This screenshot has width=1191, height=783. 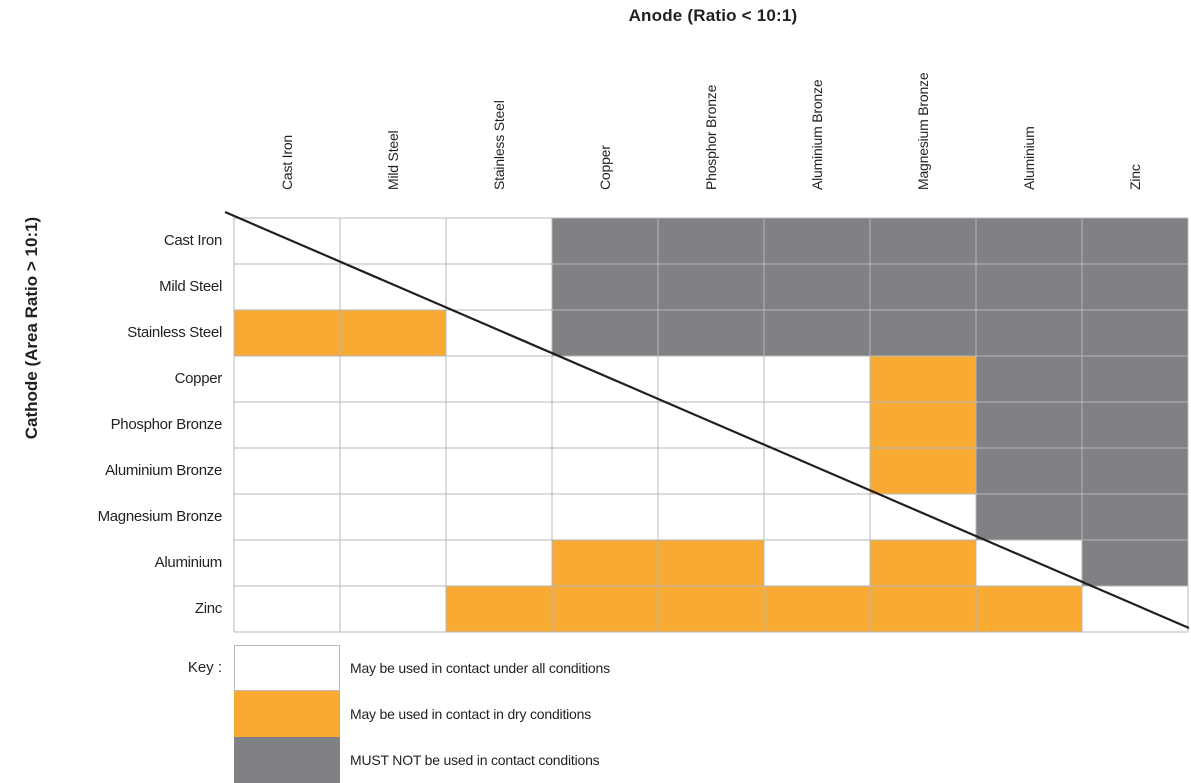 I want to click on cell-phosphor-bronze-zinc, so click(x=1135, y=425).